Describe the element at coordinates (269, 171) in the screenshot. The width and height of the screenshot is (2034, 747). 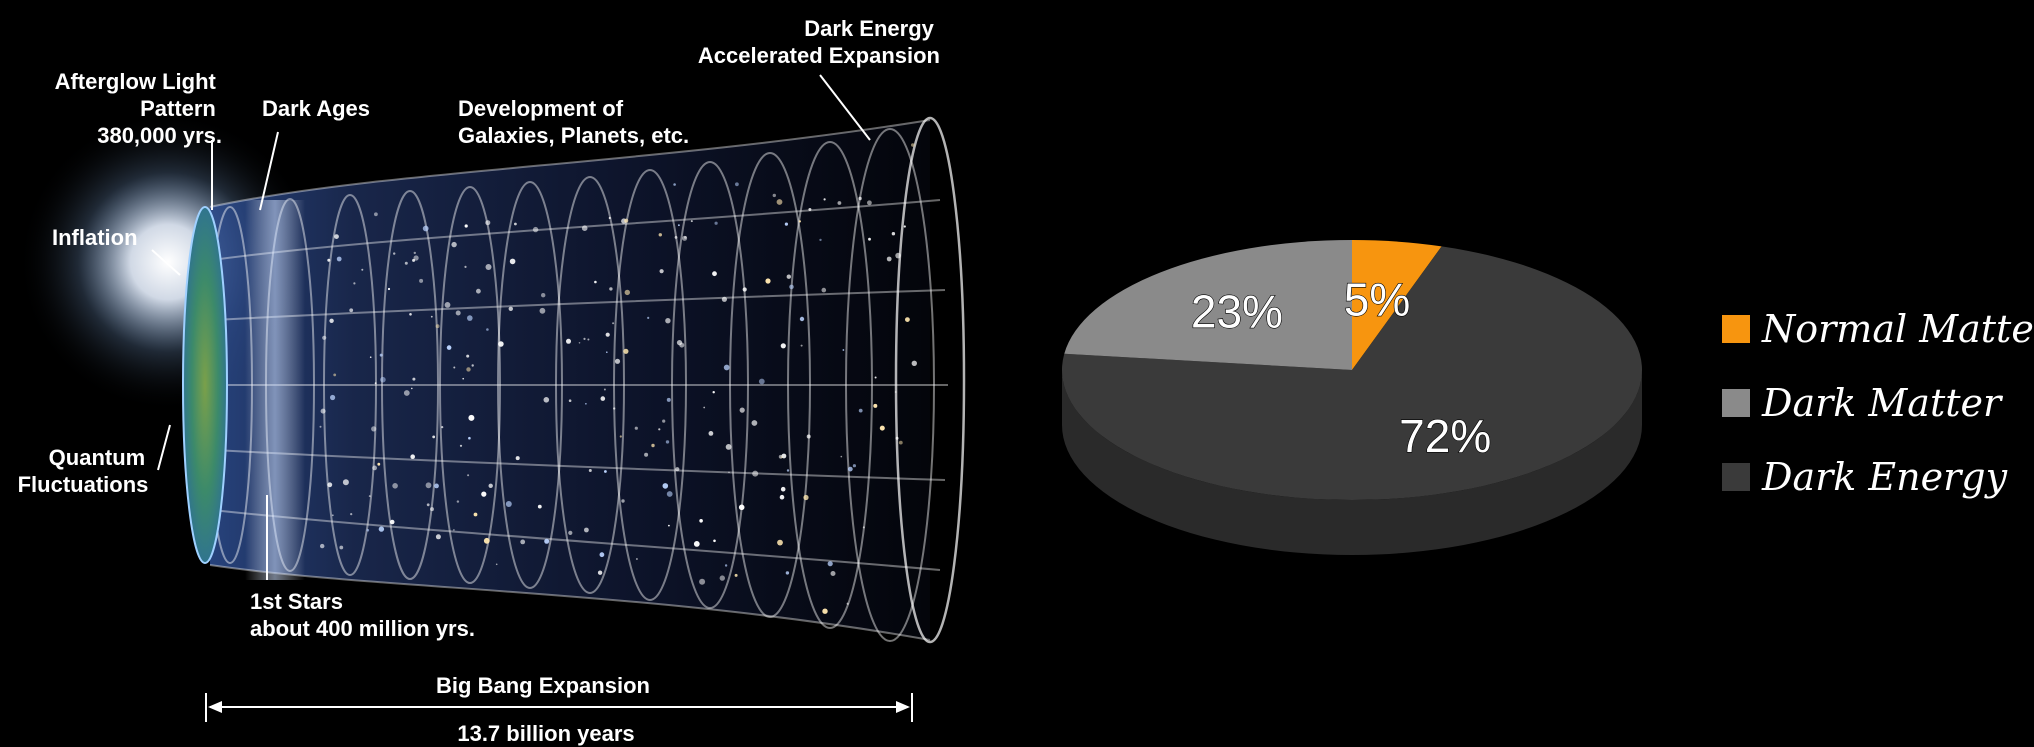
I see `pointer-dark-ages` at that location.